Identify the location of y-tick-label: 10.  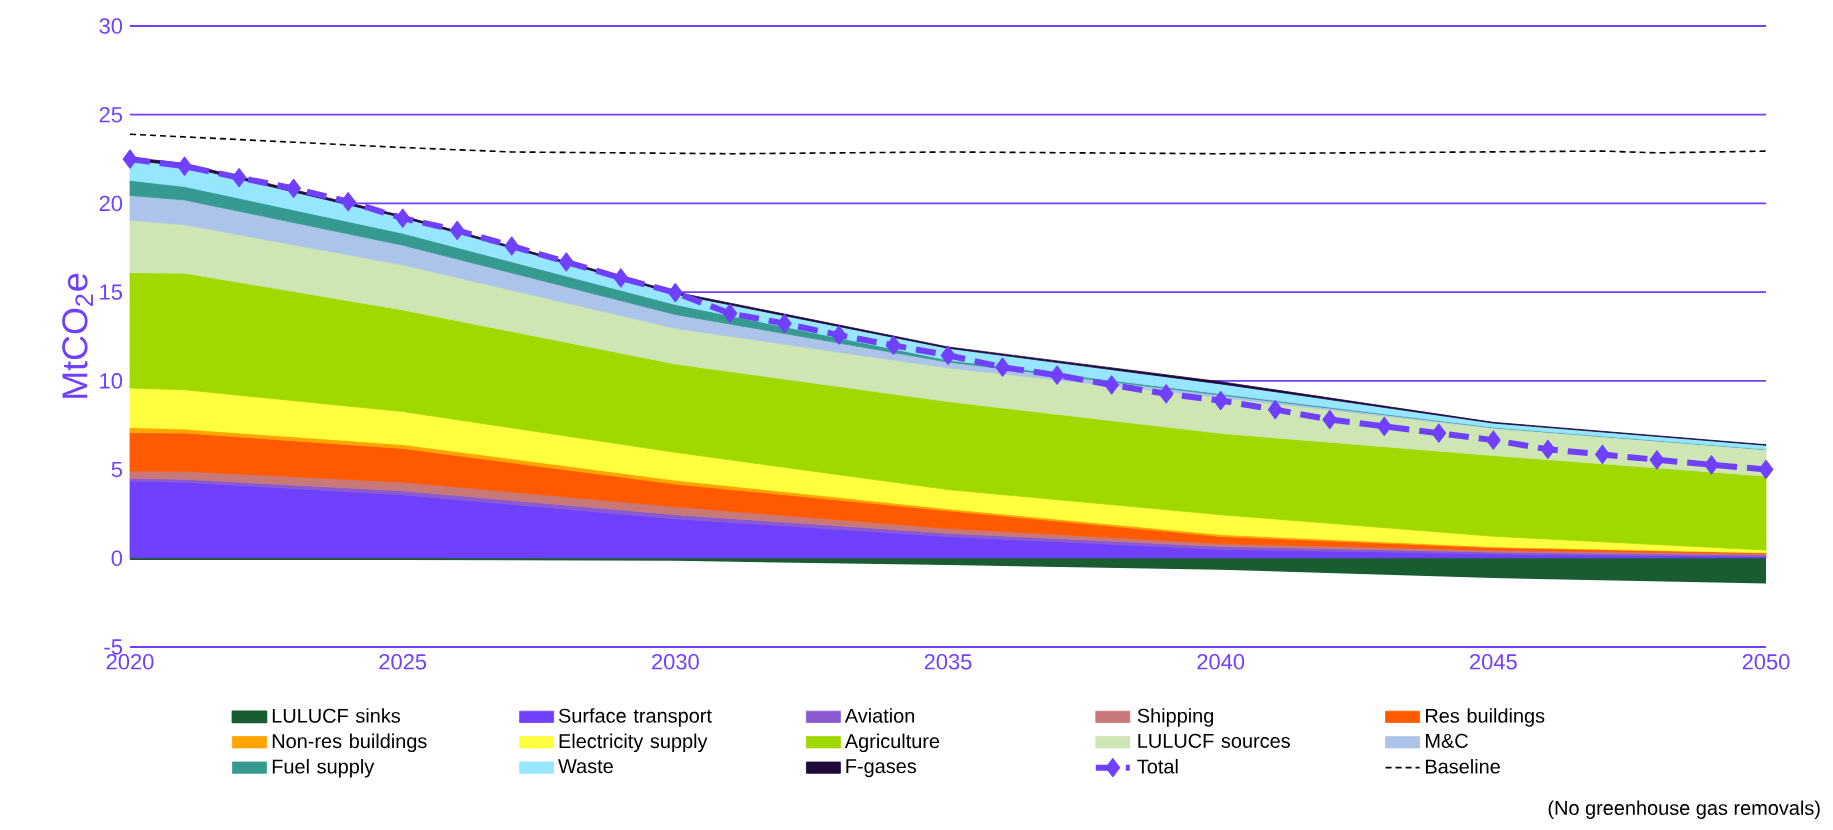
(111, 381).